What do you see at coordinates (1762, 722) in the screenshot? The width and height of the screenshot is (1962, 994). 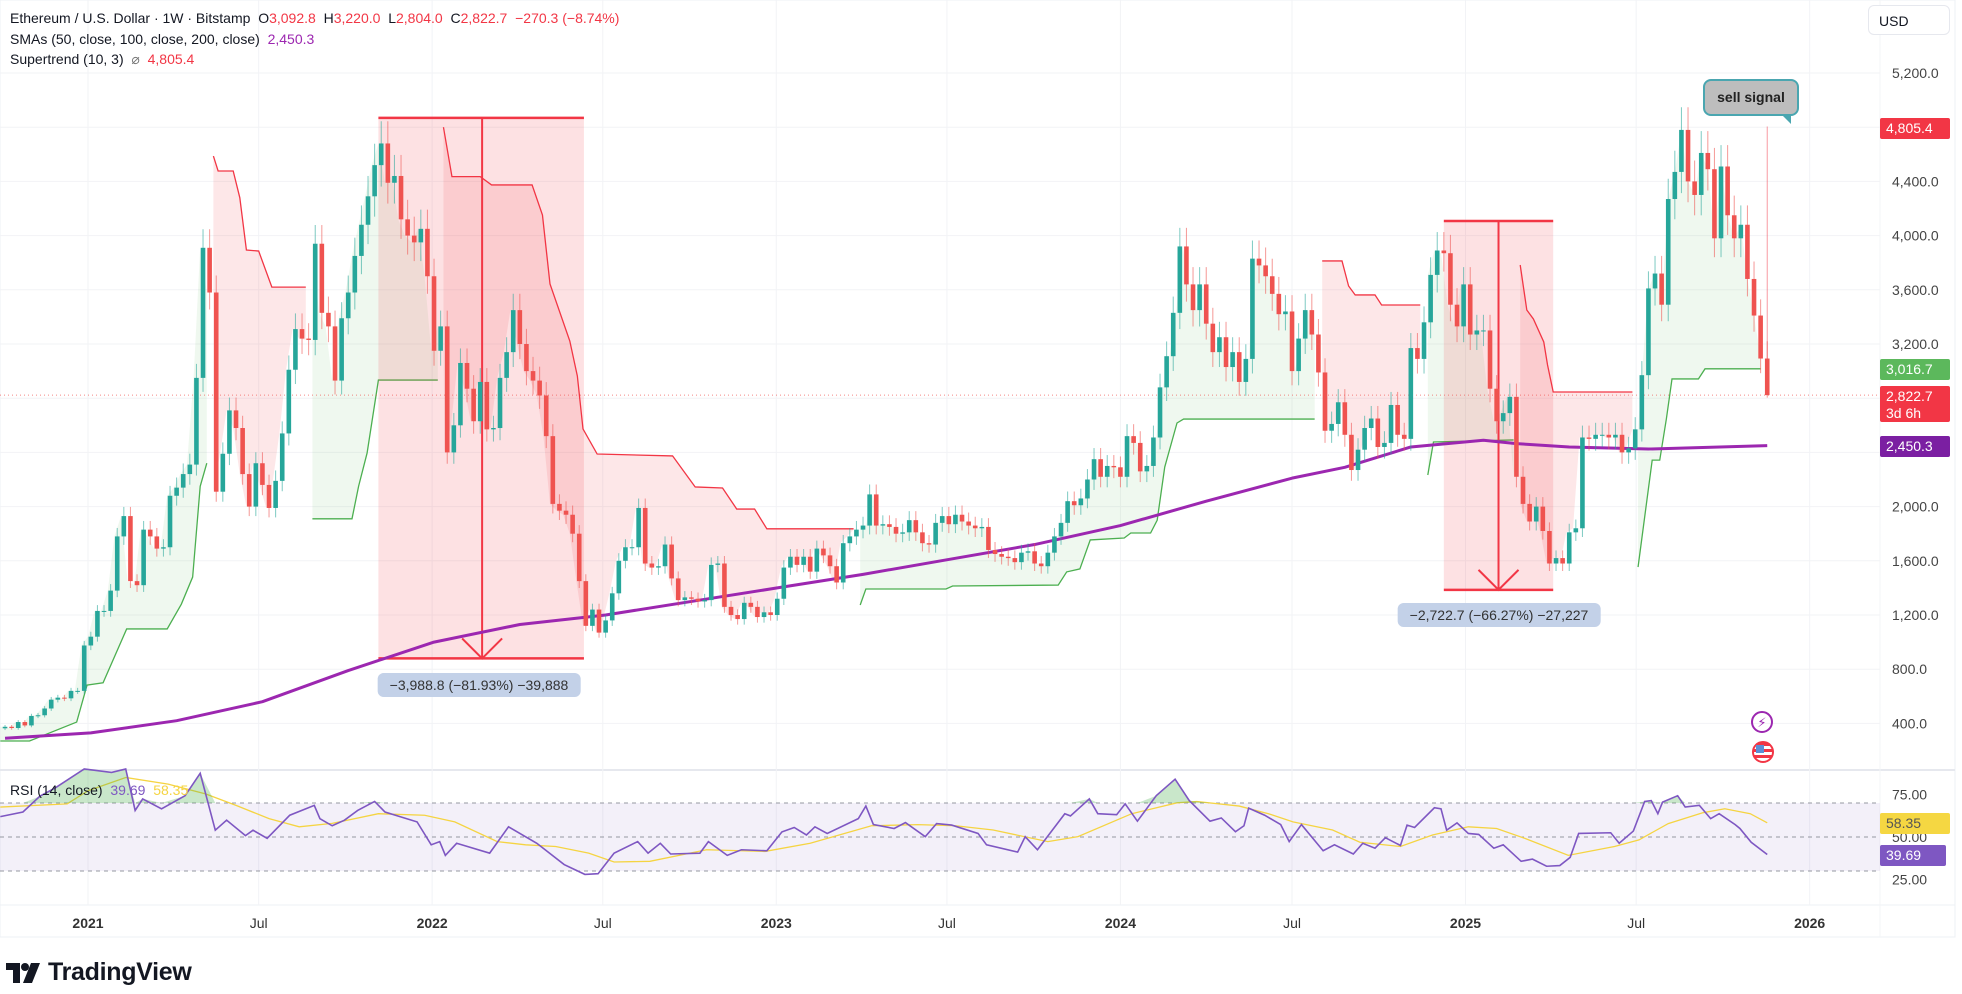 I see `lightning-sparkle-icon: ⚡` at bounding box center [1762, 722].